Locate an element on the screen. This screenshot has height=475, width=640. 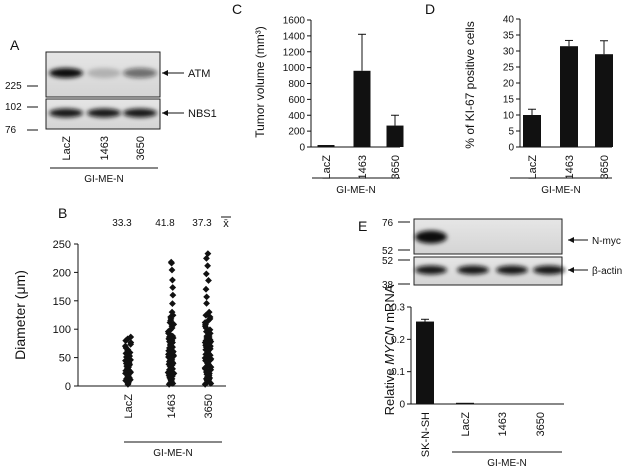
panel-b-category-label: 3650 is located at coordinates (209, 406).